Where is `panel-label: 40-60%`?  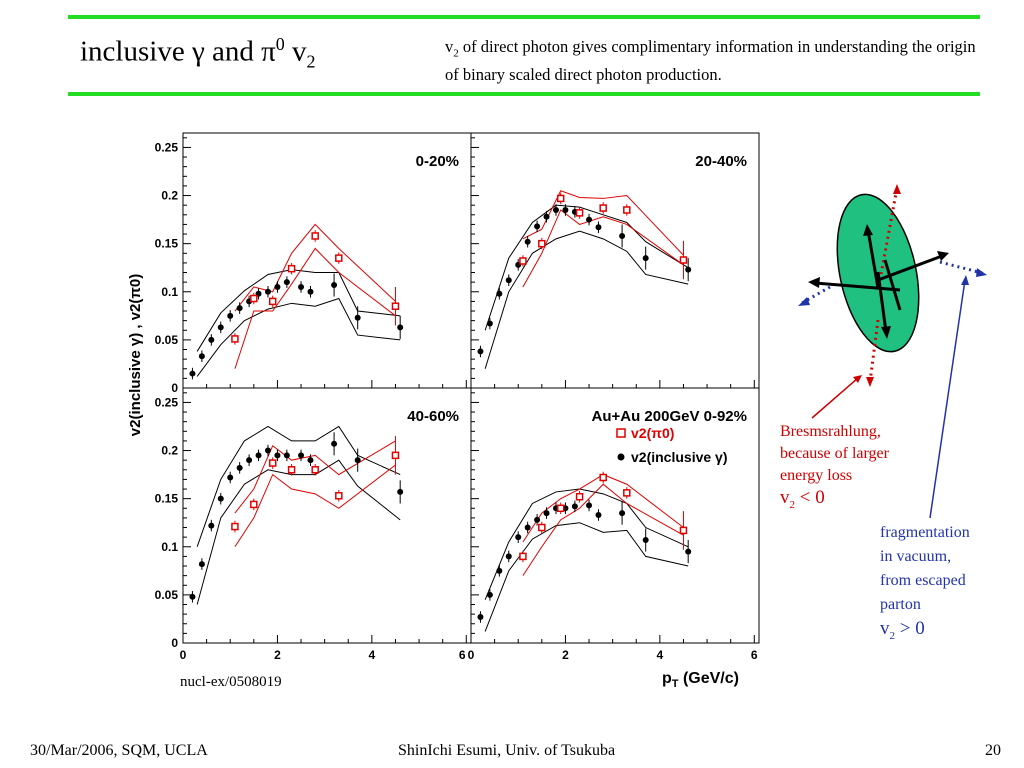
panel-label: 40-60% is located at coordinates (433, 416).